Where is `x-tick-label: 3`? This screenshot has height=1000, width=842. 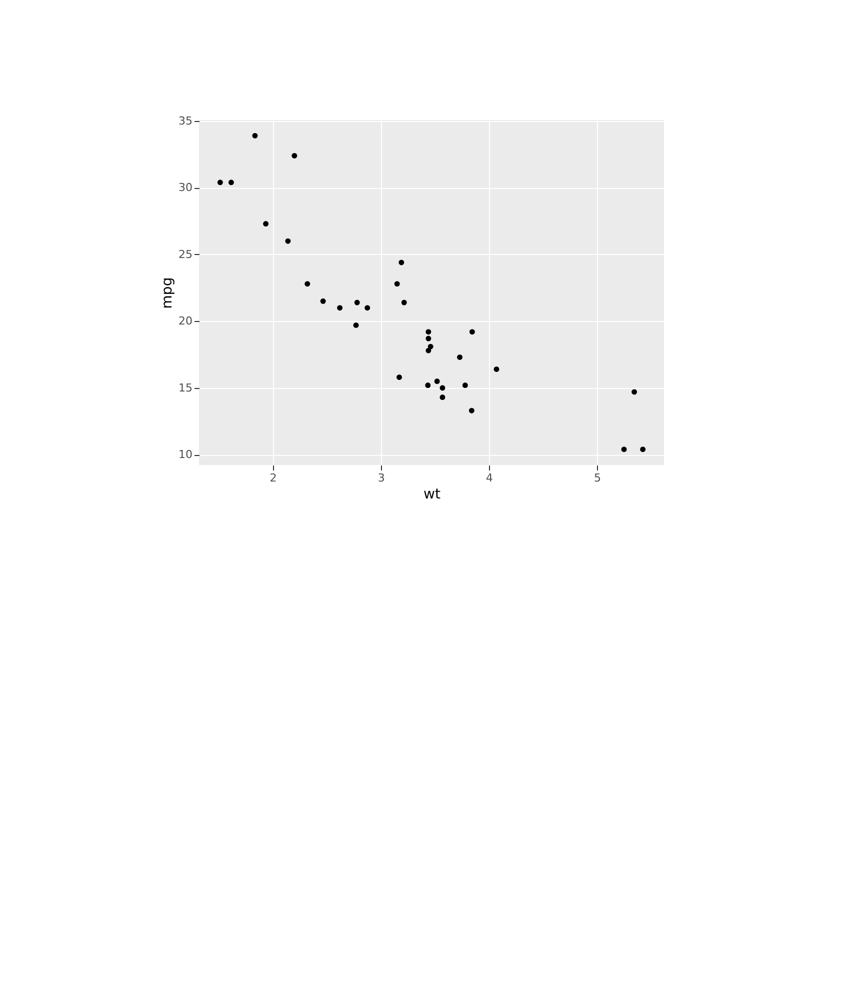 x-tick-label: 3 is located at coordinates (381, 478).